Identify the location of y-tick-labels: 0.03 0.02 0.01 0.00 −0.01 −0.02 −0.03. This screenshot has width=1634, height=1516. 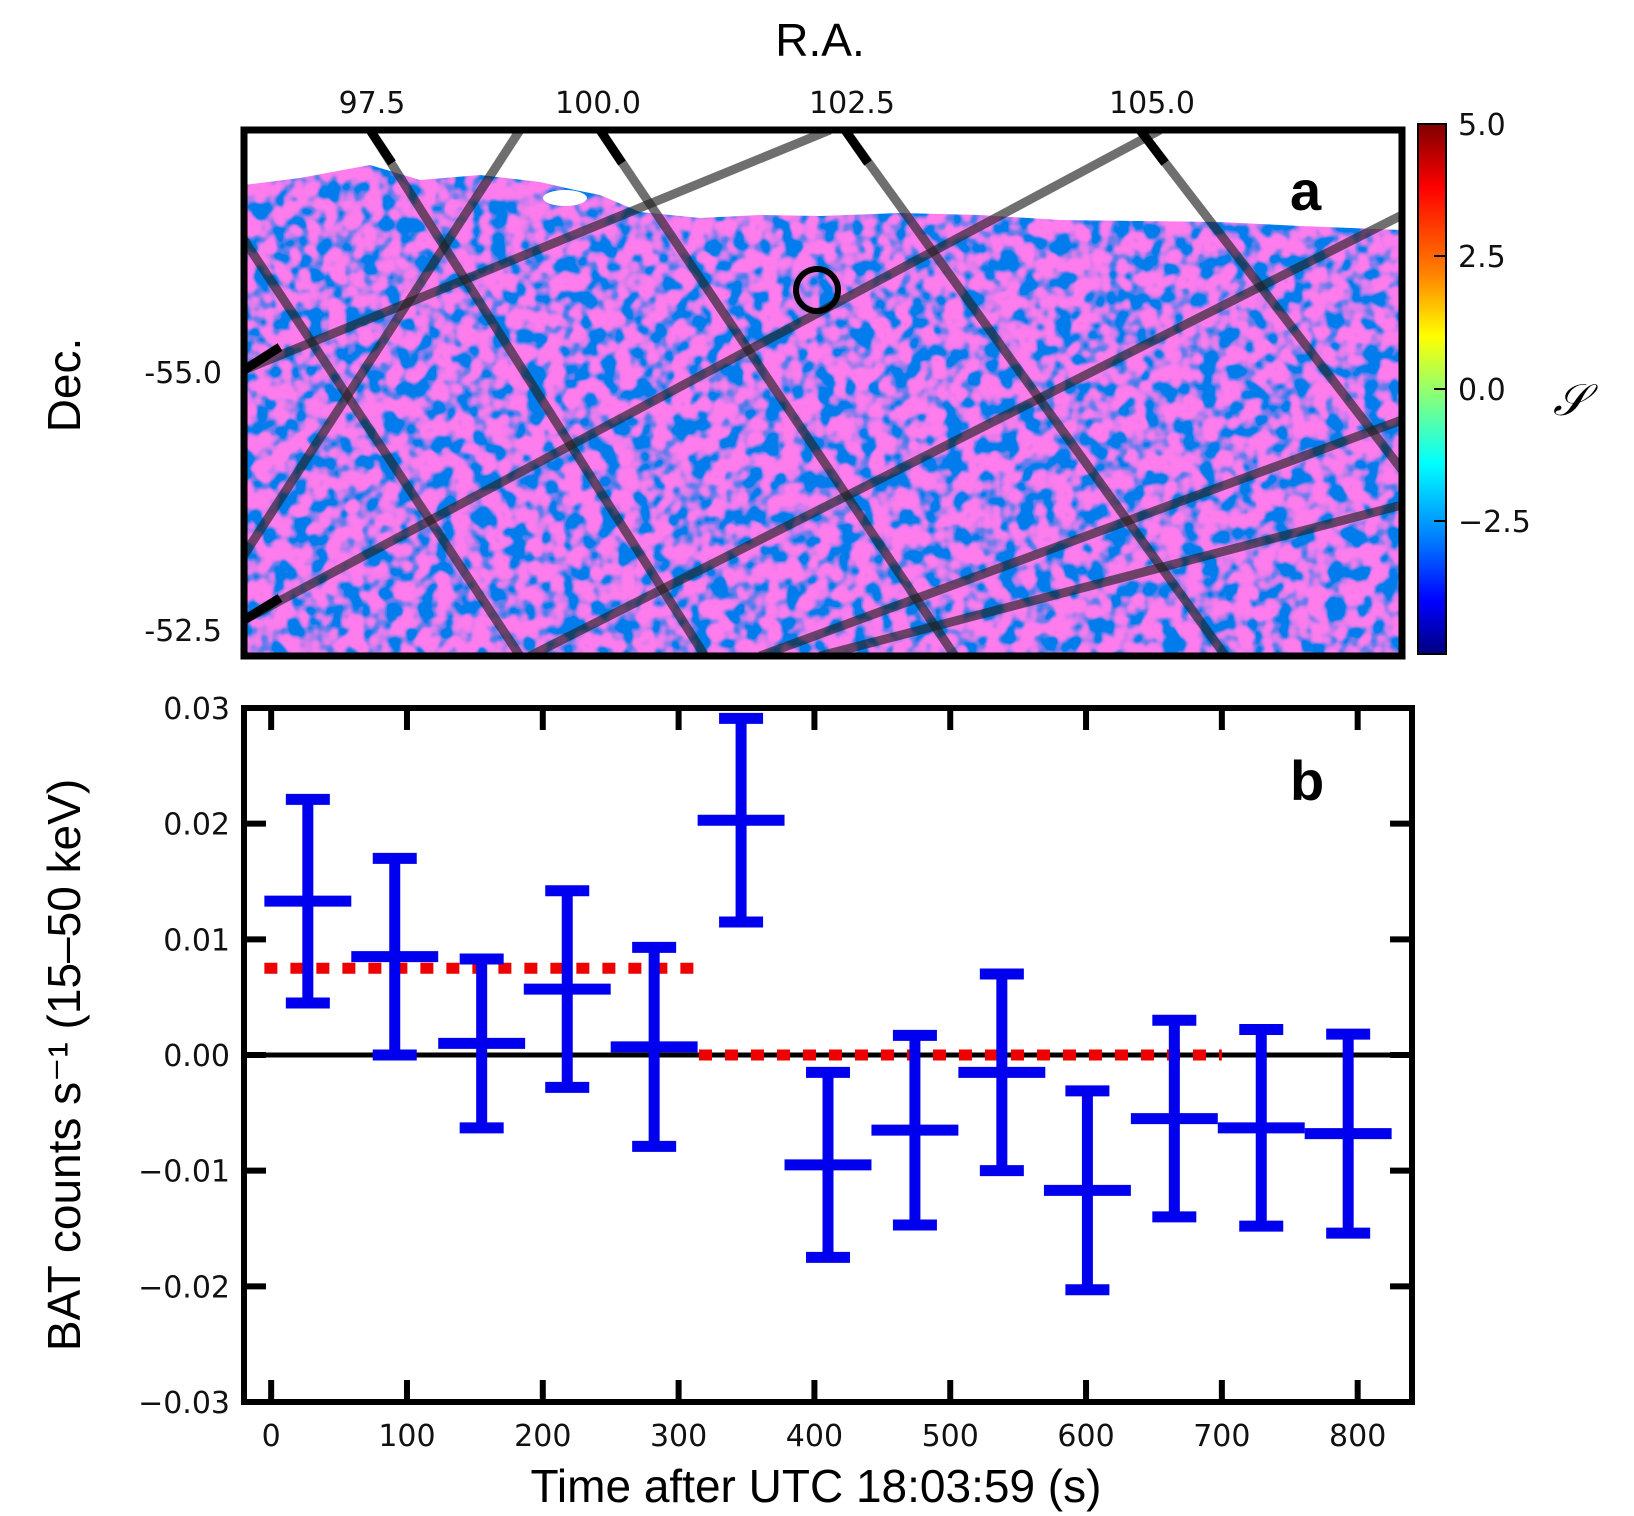
(184, 1056).